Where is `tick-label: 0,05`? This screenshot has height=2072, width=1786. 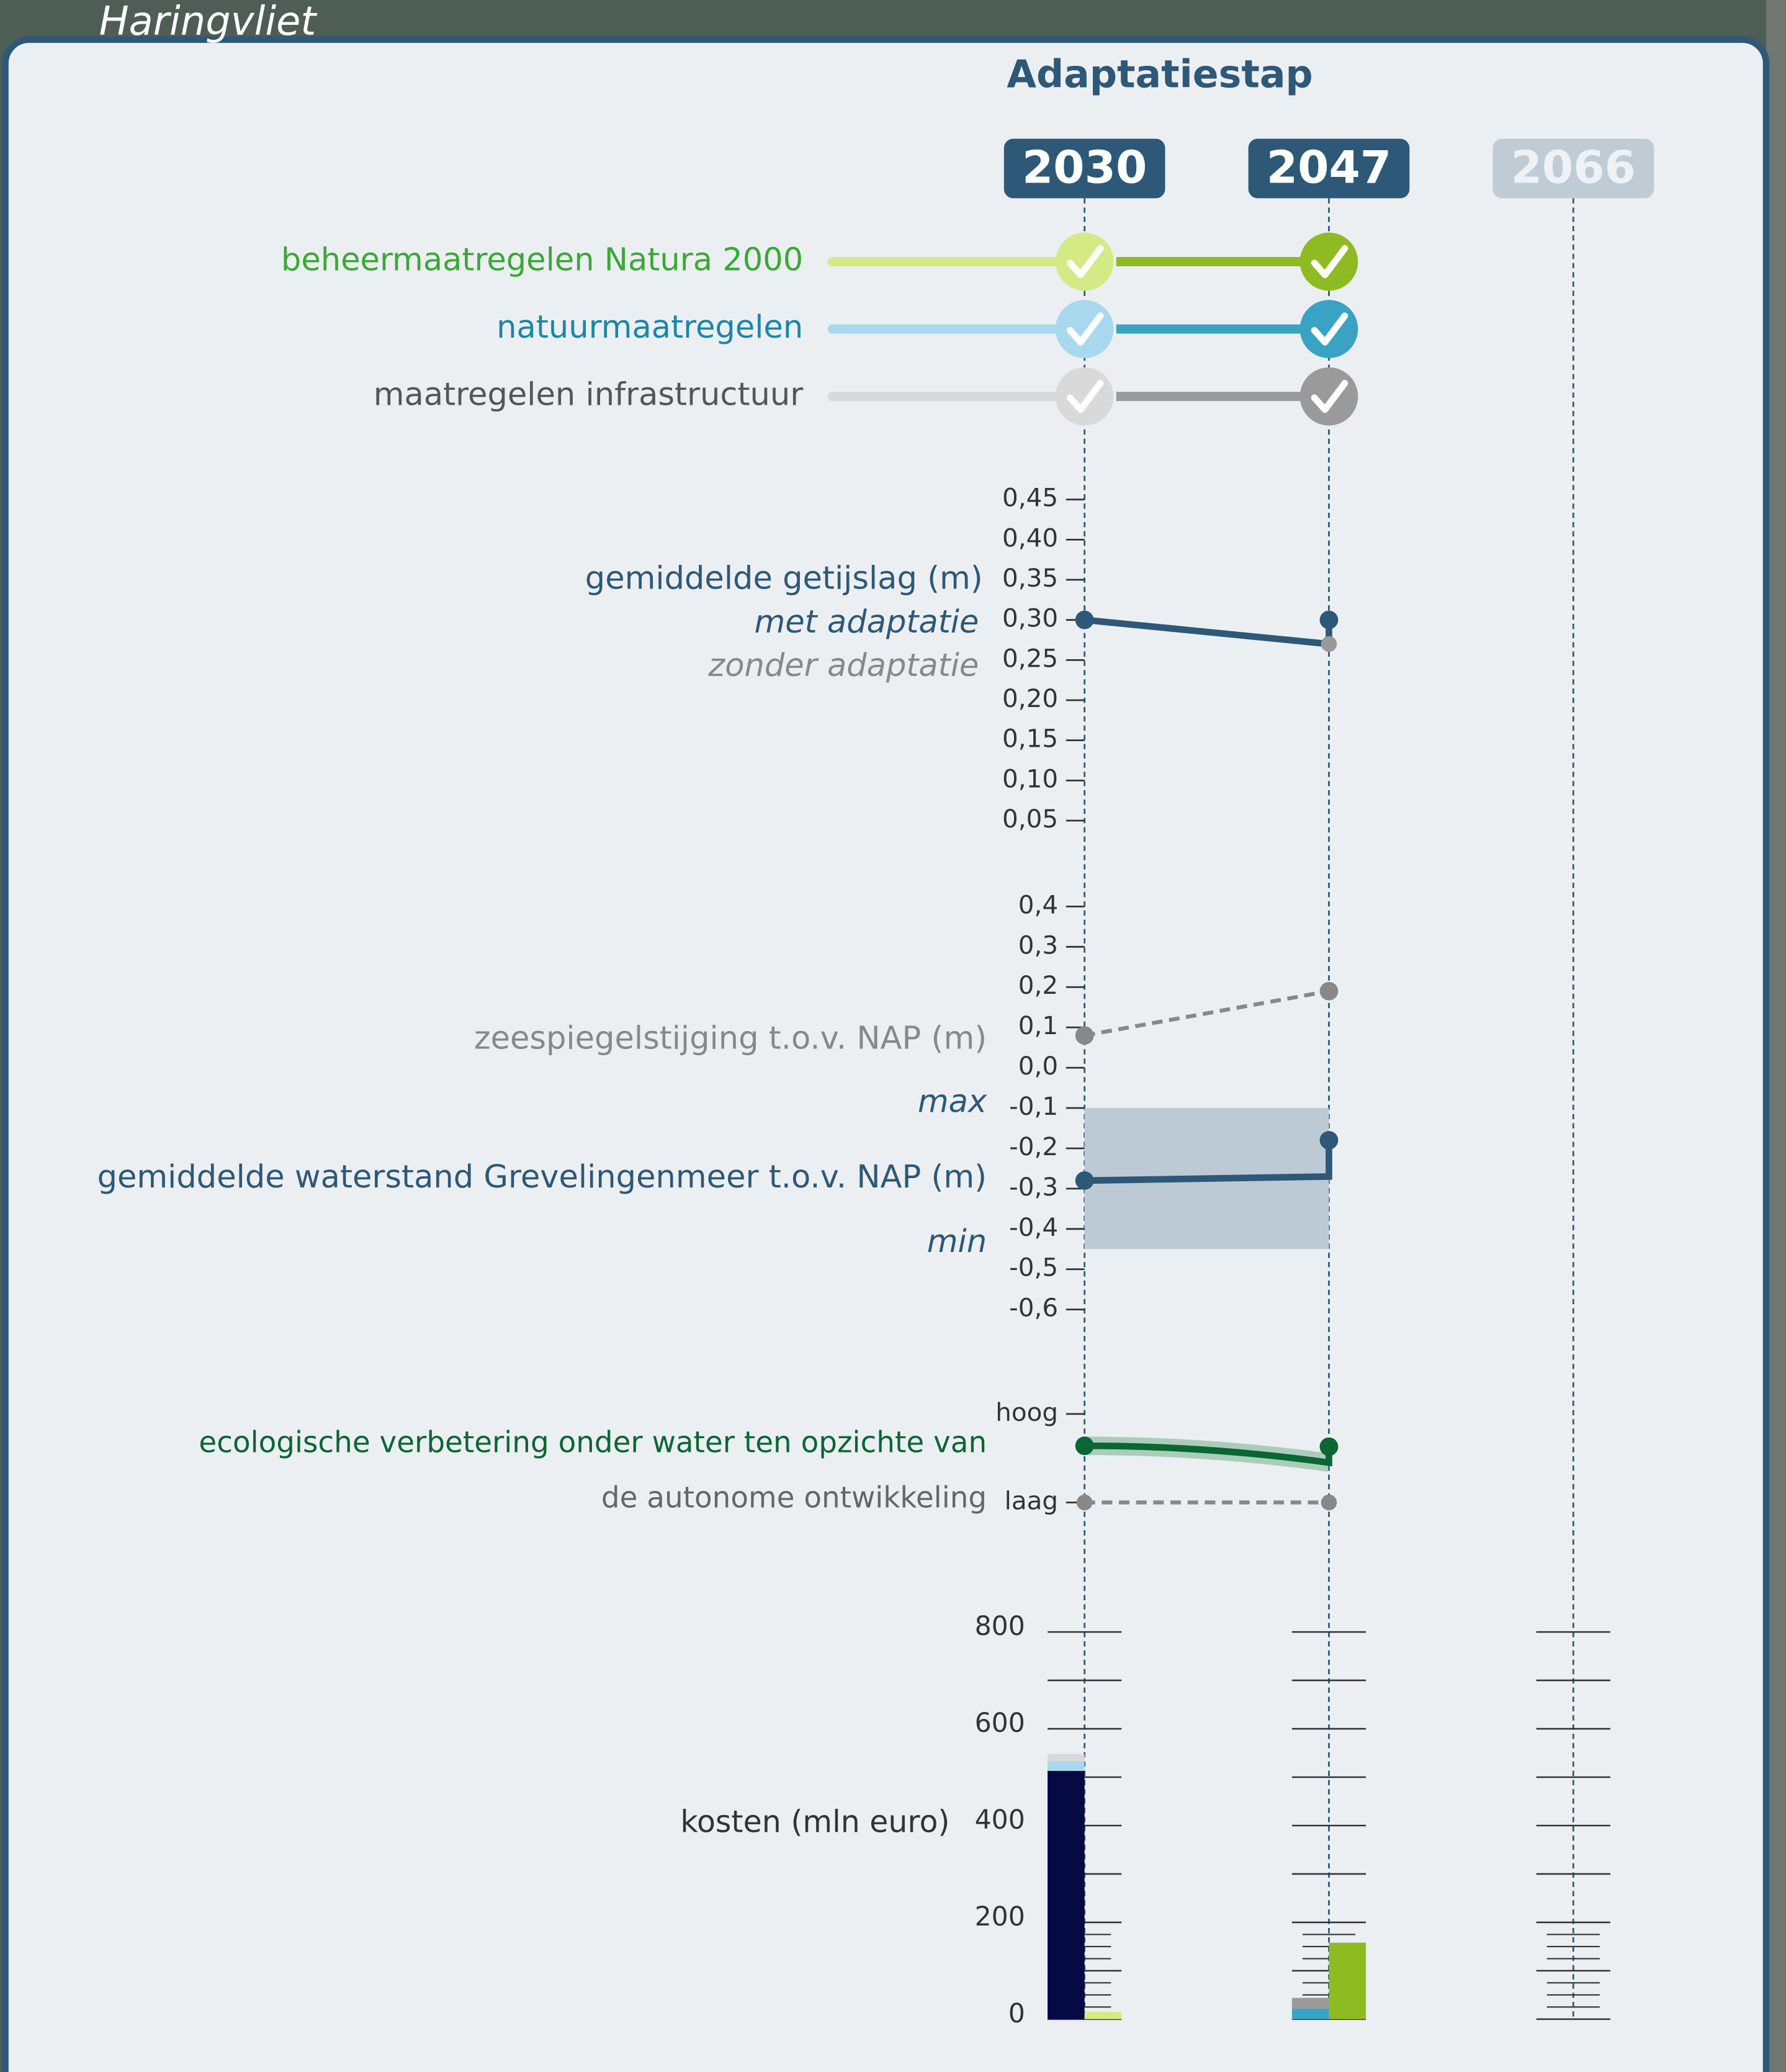
tick-label: 0,05 is located at coordinates (1030, 819).